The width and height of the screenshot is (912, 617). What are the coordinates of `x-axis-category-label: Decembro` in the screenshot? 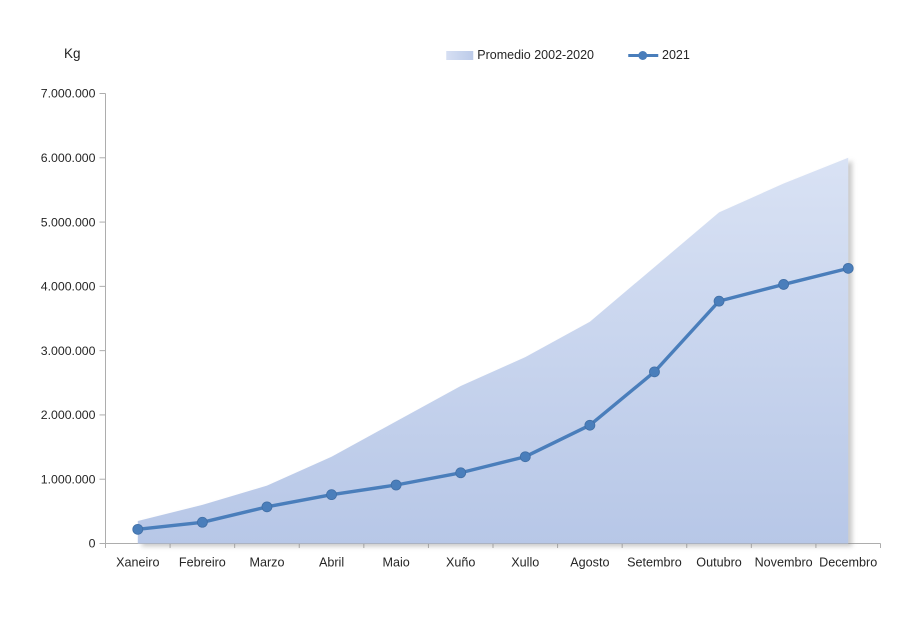 It's located at (848, 563).